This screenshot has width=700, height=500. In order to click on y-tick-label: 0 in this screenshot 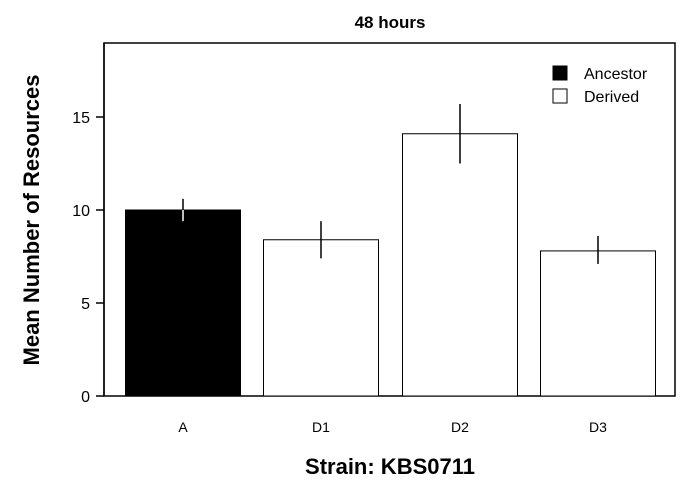, I will do `click(85, 397)`.